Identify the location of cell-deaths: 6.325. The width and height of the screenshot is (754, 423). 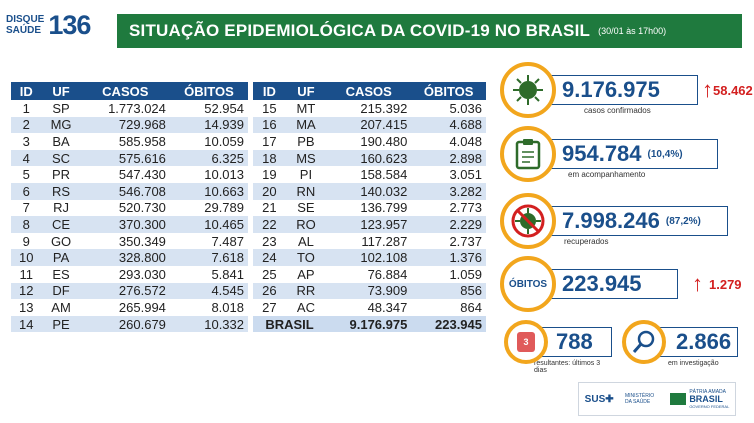
(208, 158).